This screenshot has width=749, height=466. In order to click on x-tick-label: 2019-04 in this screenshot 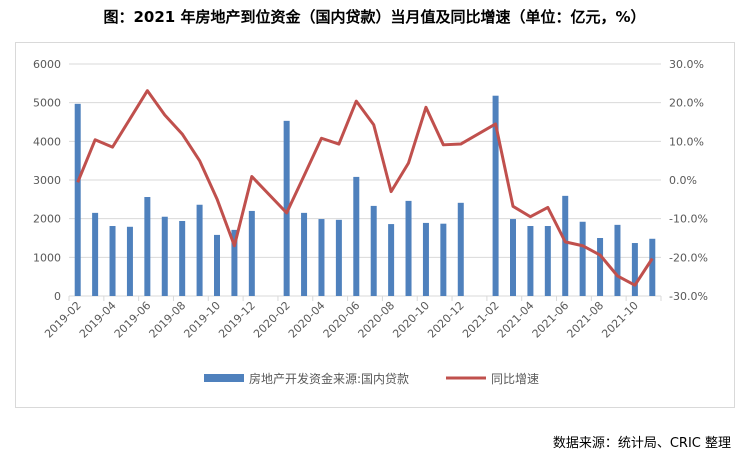, I will do `click(98, 320)`.